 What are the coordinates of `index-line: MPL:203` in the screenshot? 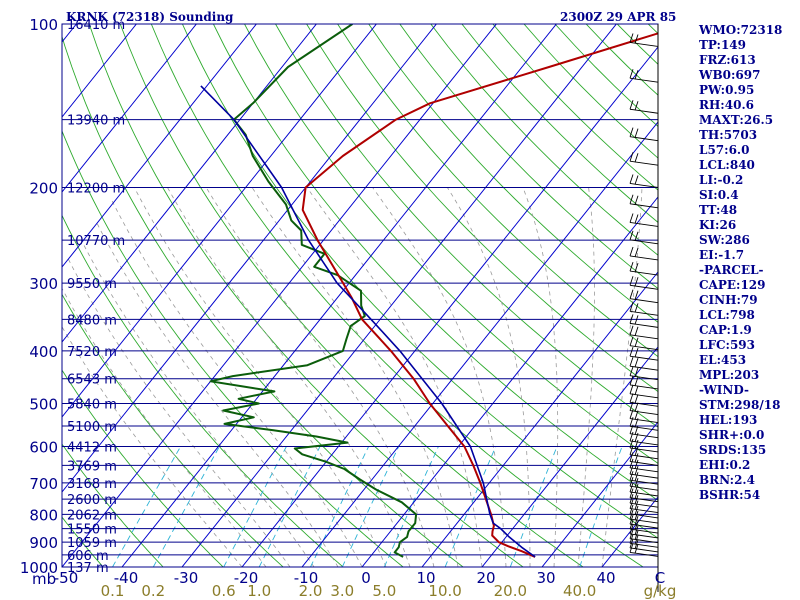 It's located at (729, 375).